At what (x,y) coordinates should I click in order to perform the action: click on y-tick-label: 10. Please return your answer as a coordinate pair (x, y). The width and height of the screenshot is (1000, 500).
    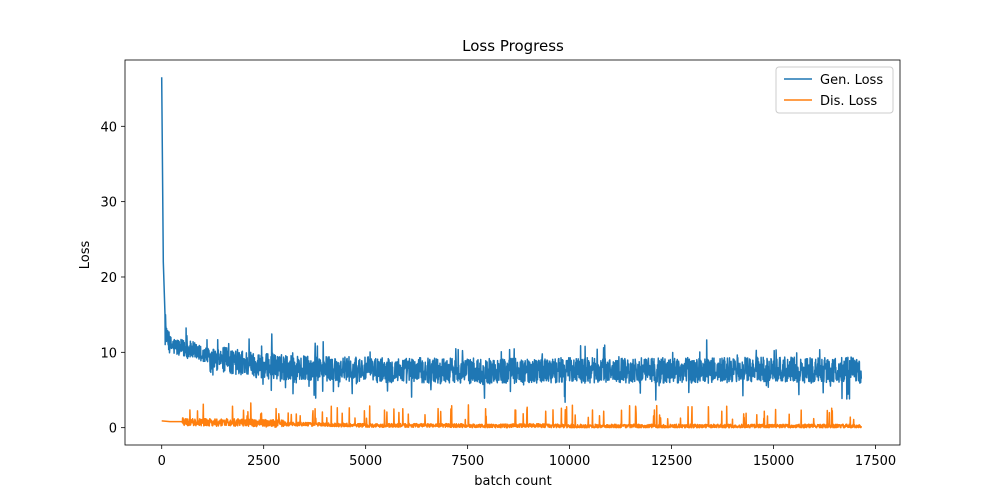
    Looking at the image, I should click on (108, 353).